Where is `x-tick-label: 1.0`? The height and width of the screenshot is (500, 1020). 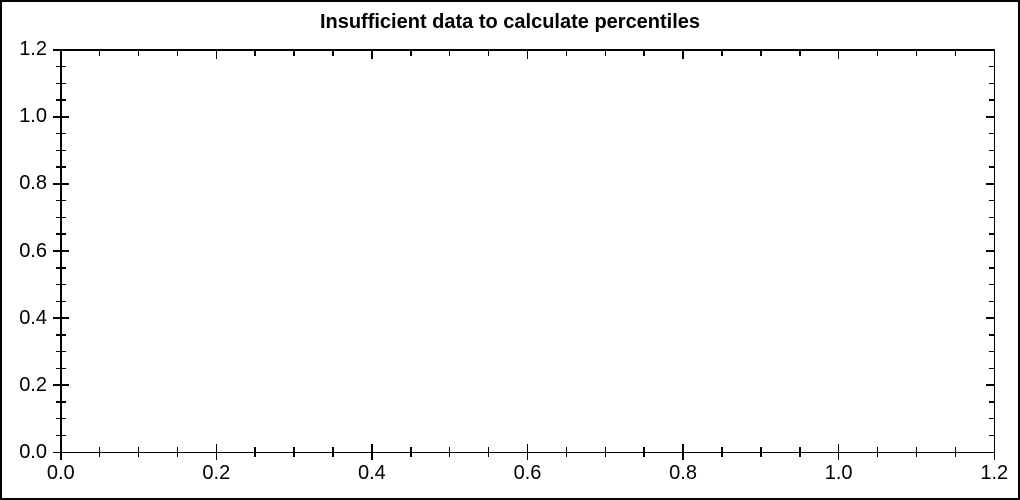 x-tick-label: 1.0 is located at coordinates (838, 473).